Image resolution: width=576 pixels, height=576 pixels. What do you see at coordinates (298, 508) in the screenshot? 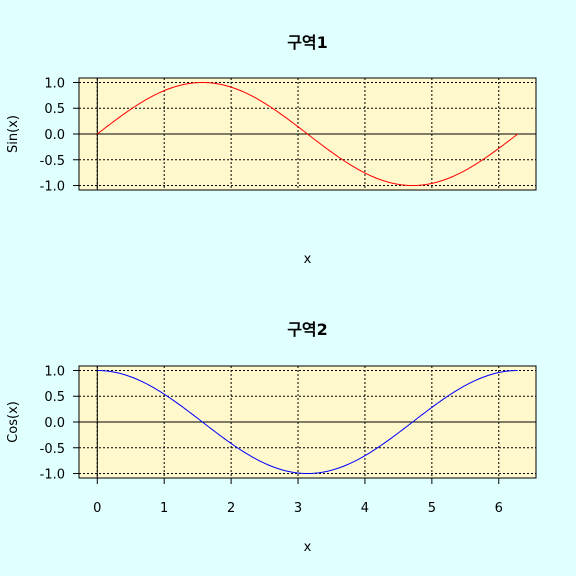
I see `x-tick-label: 3` at bounding box center [298, 508].